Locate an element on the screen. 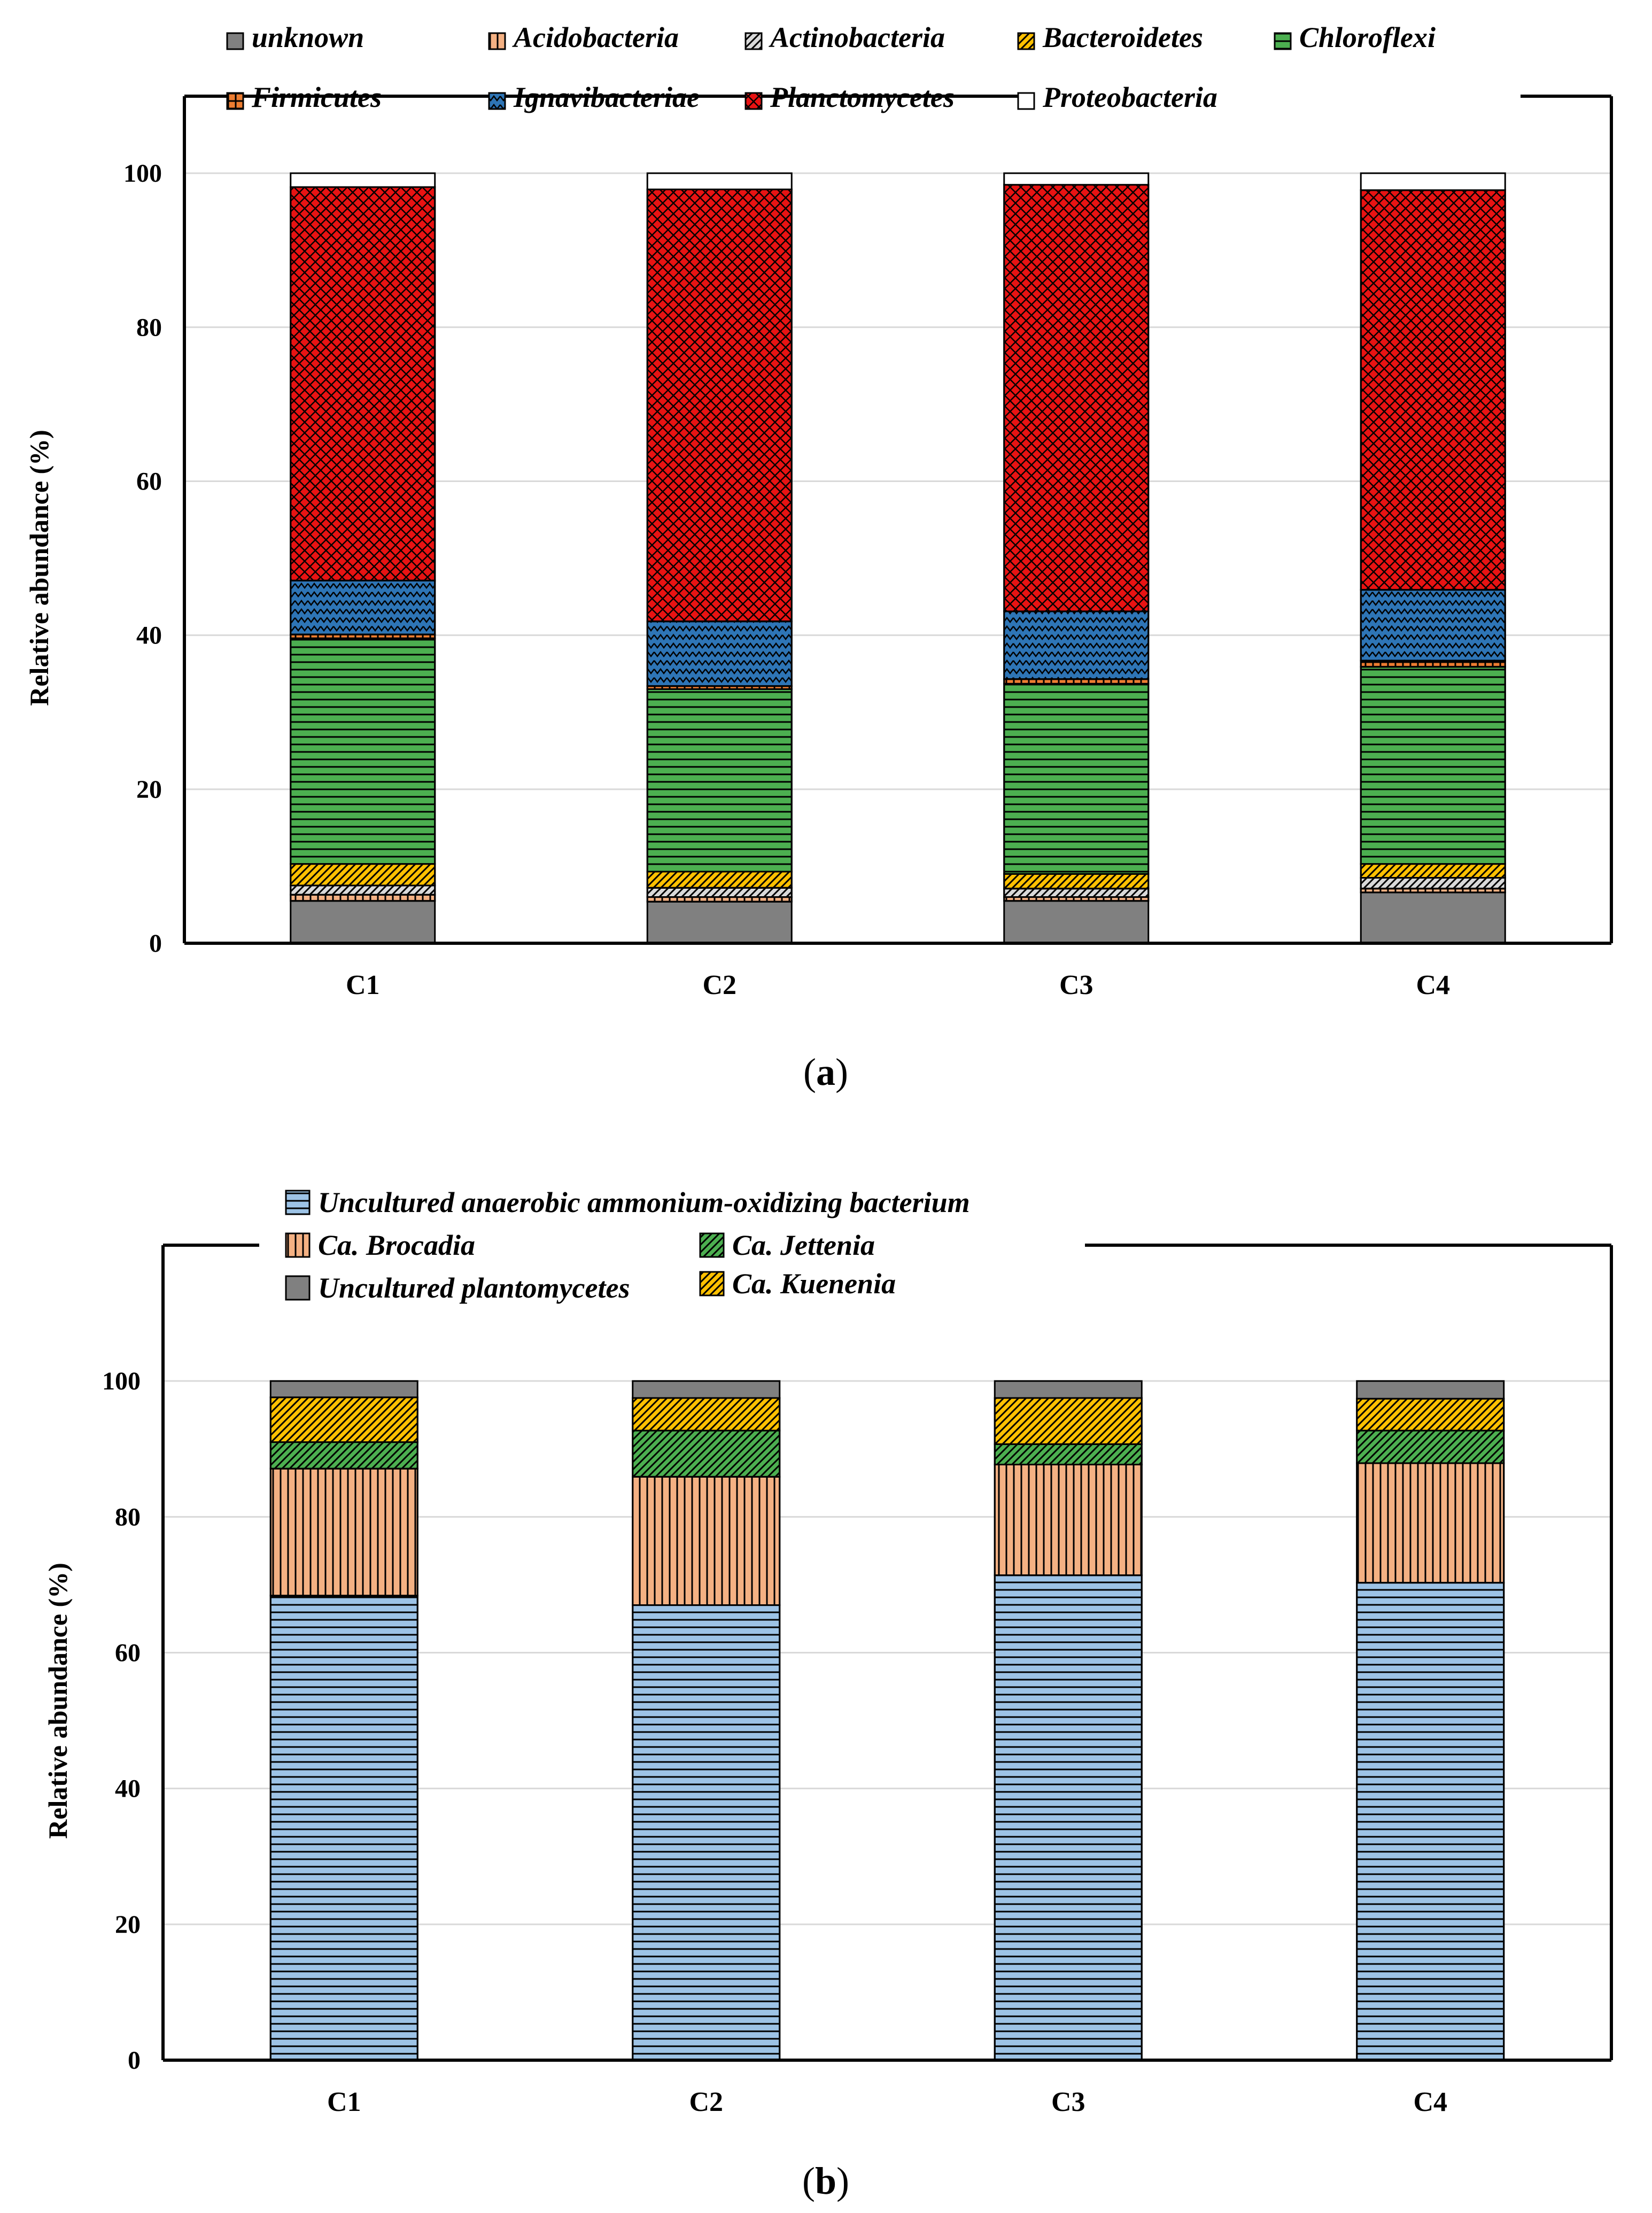 The width and height of the screenshot is (1652, 2213). bar-pattern-ca-brocadia-c1 is located at coordinates (343, 1532).